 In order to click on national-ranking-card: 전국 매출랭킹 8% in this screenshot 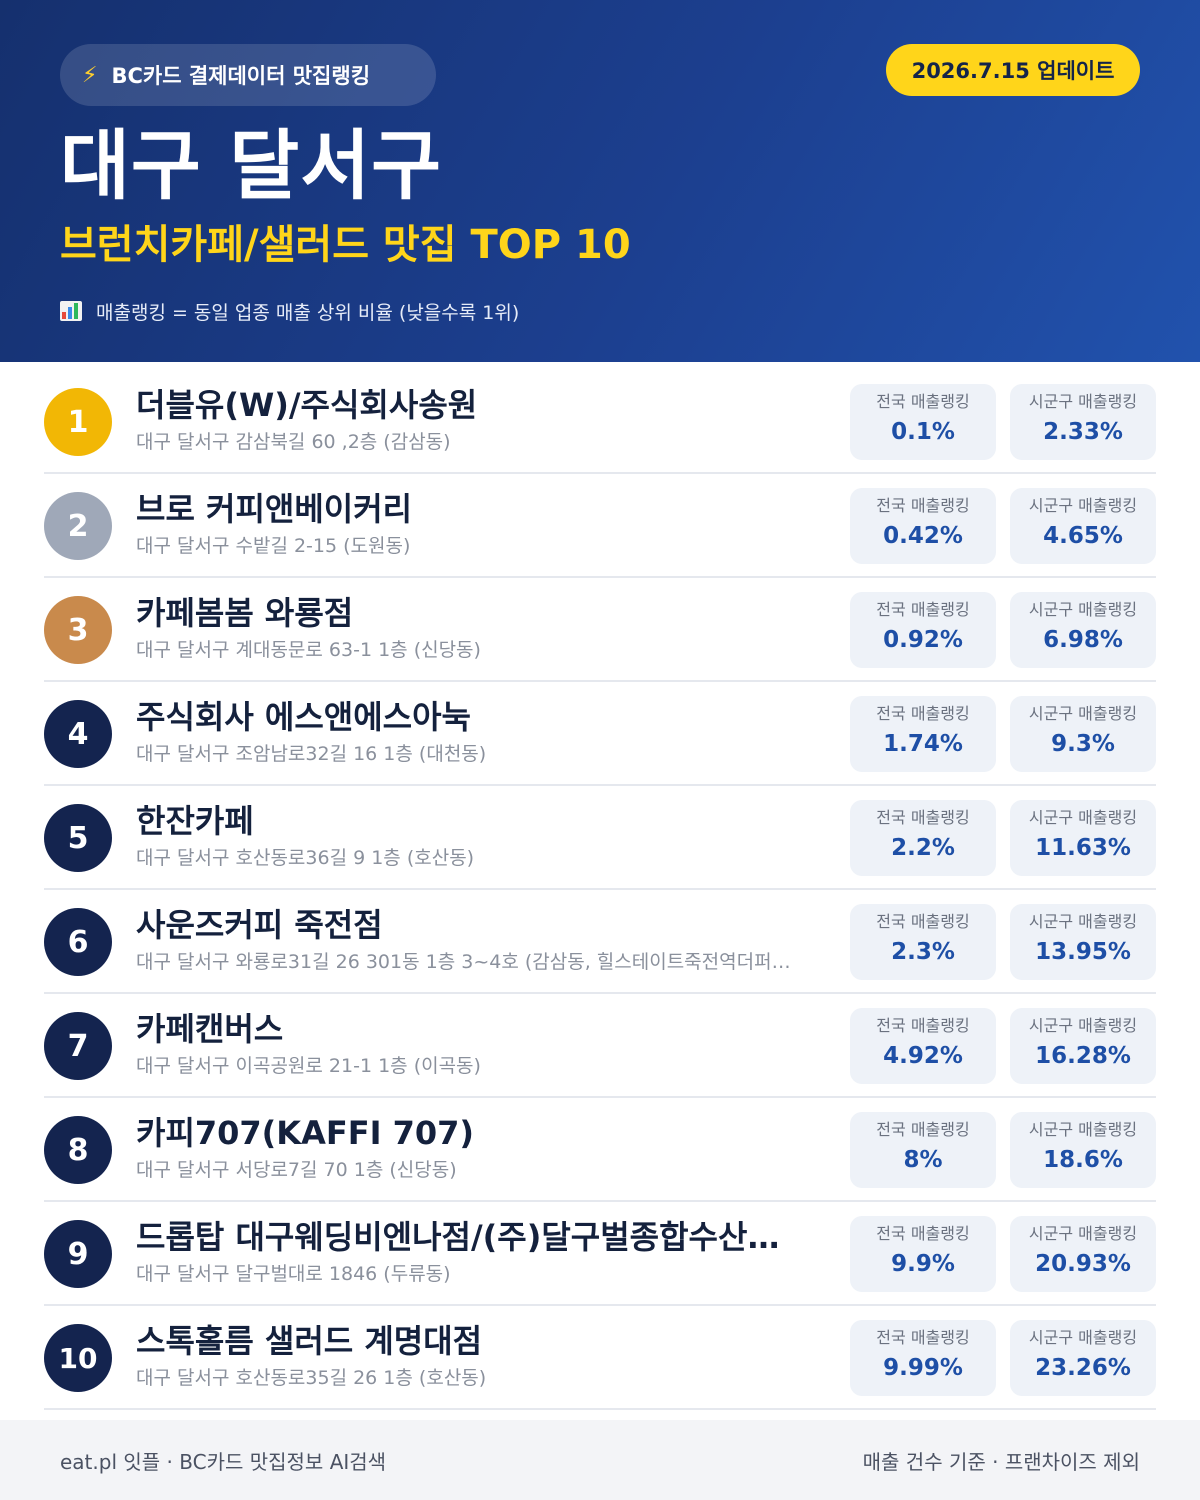, I will do `click(923, 1150)`.